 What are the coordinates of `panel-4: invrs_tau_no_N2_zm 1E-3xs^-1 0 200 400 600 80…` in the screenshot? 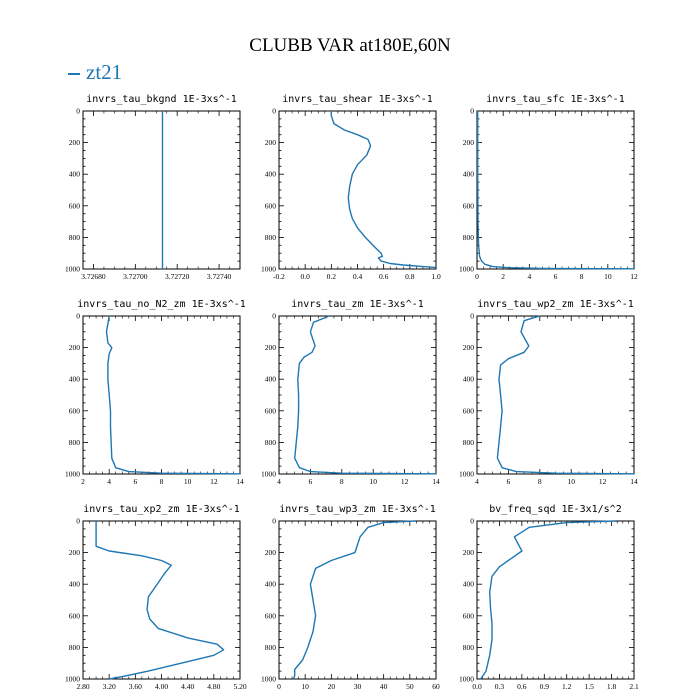 It's located at (155, 392).